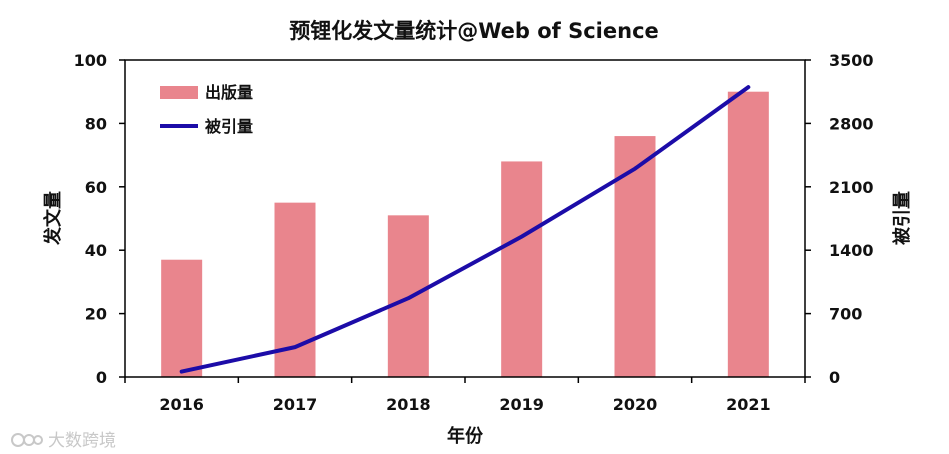 The width and height of the screenshot is (949, 454). What do you see at coordinates (851, 123) in the screenshot?
I see `right-tick-label: 2800` at bounding box center [851, 123].